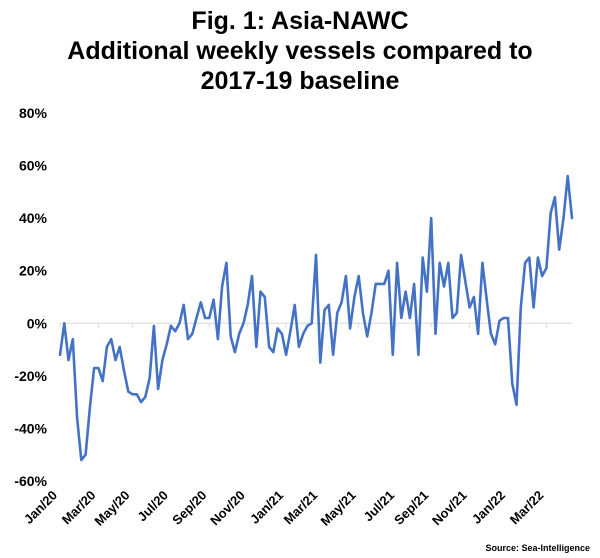 Image resolution: width=600 pixels, height=558 pixels. What do you see at coordinates (266, 507) in the screenshot?
I see `x-tick-label: Jan/21` at bounding box center [266, 507].